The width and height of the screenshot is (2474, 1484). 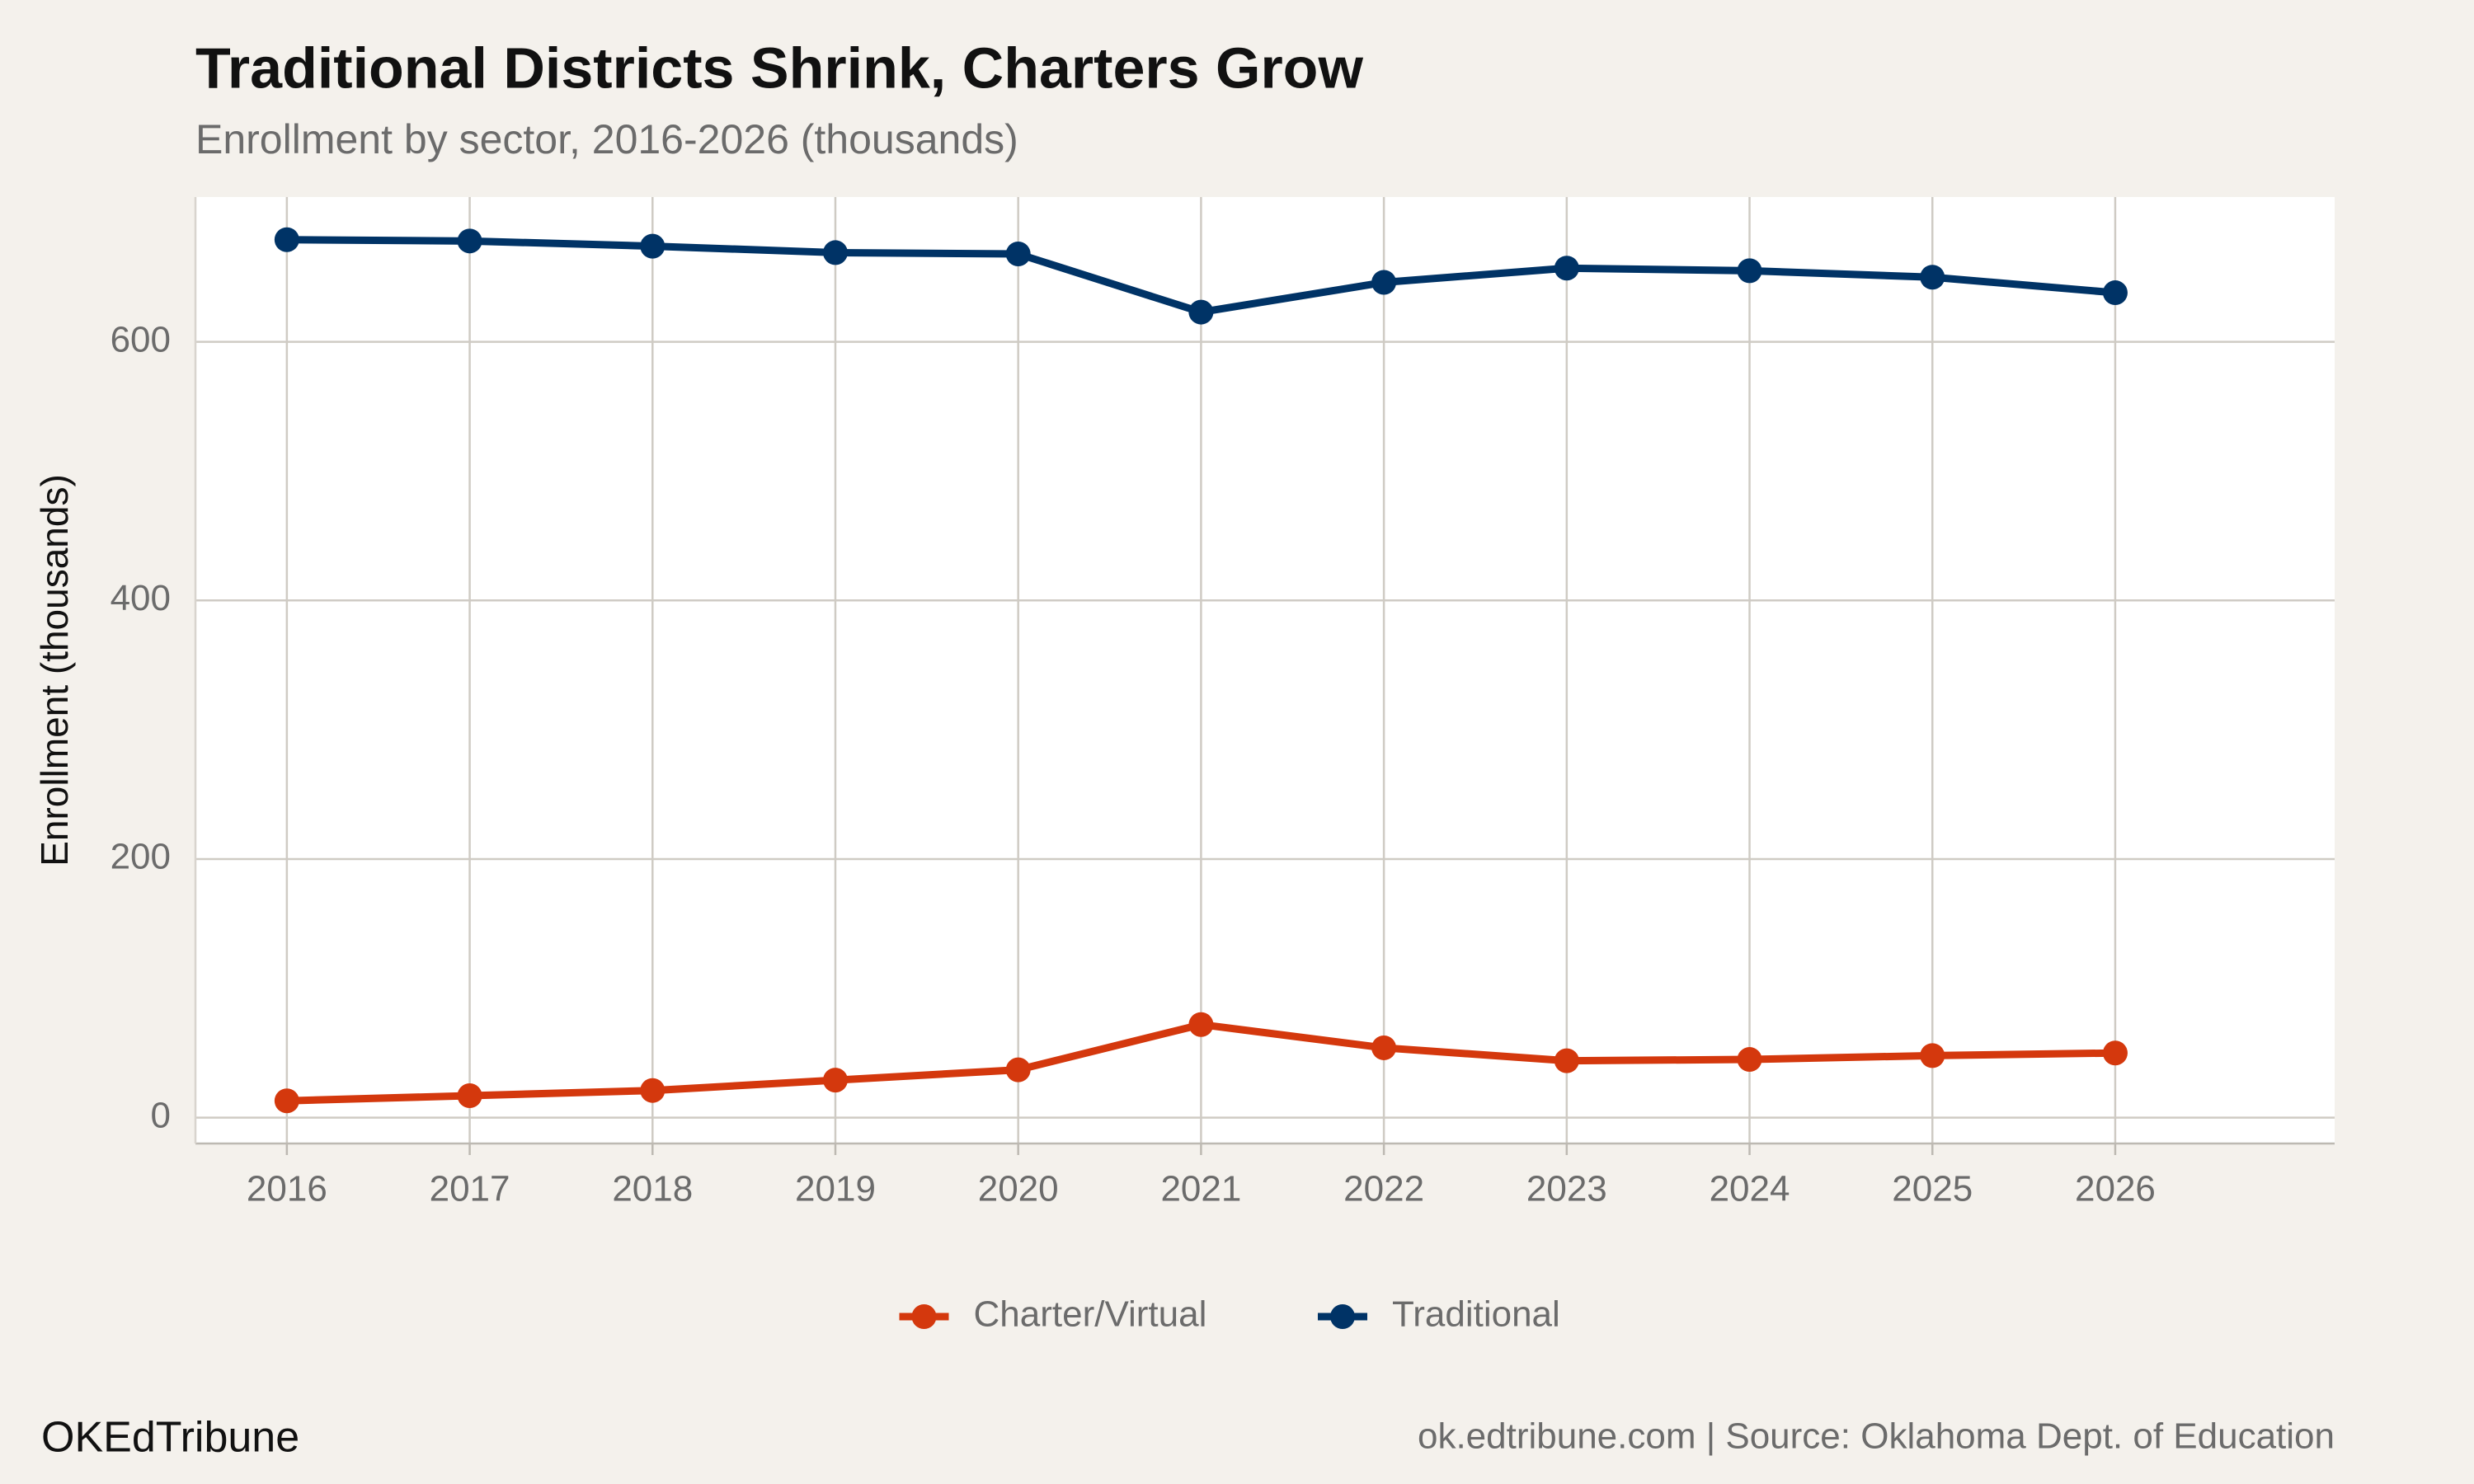 What do you see at coordinates (1476, 1314) in the screenshot?
I see `legend-label: Traditional` at bounding box center [1476, 1314].